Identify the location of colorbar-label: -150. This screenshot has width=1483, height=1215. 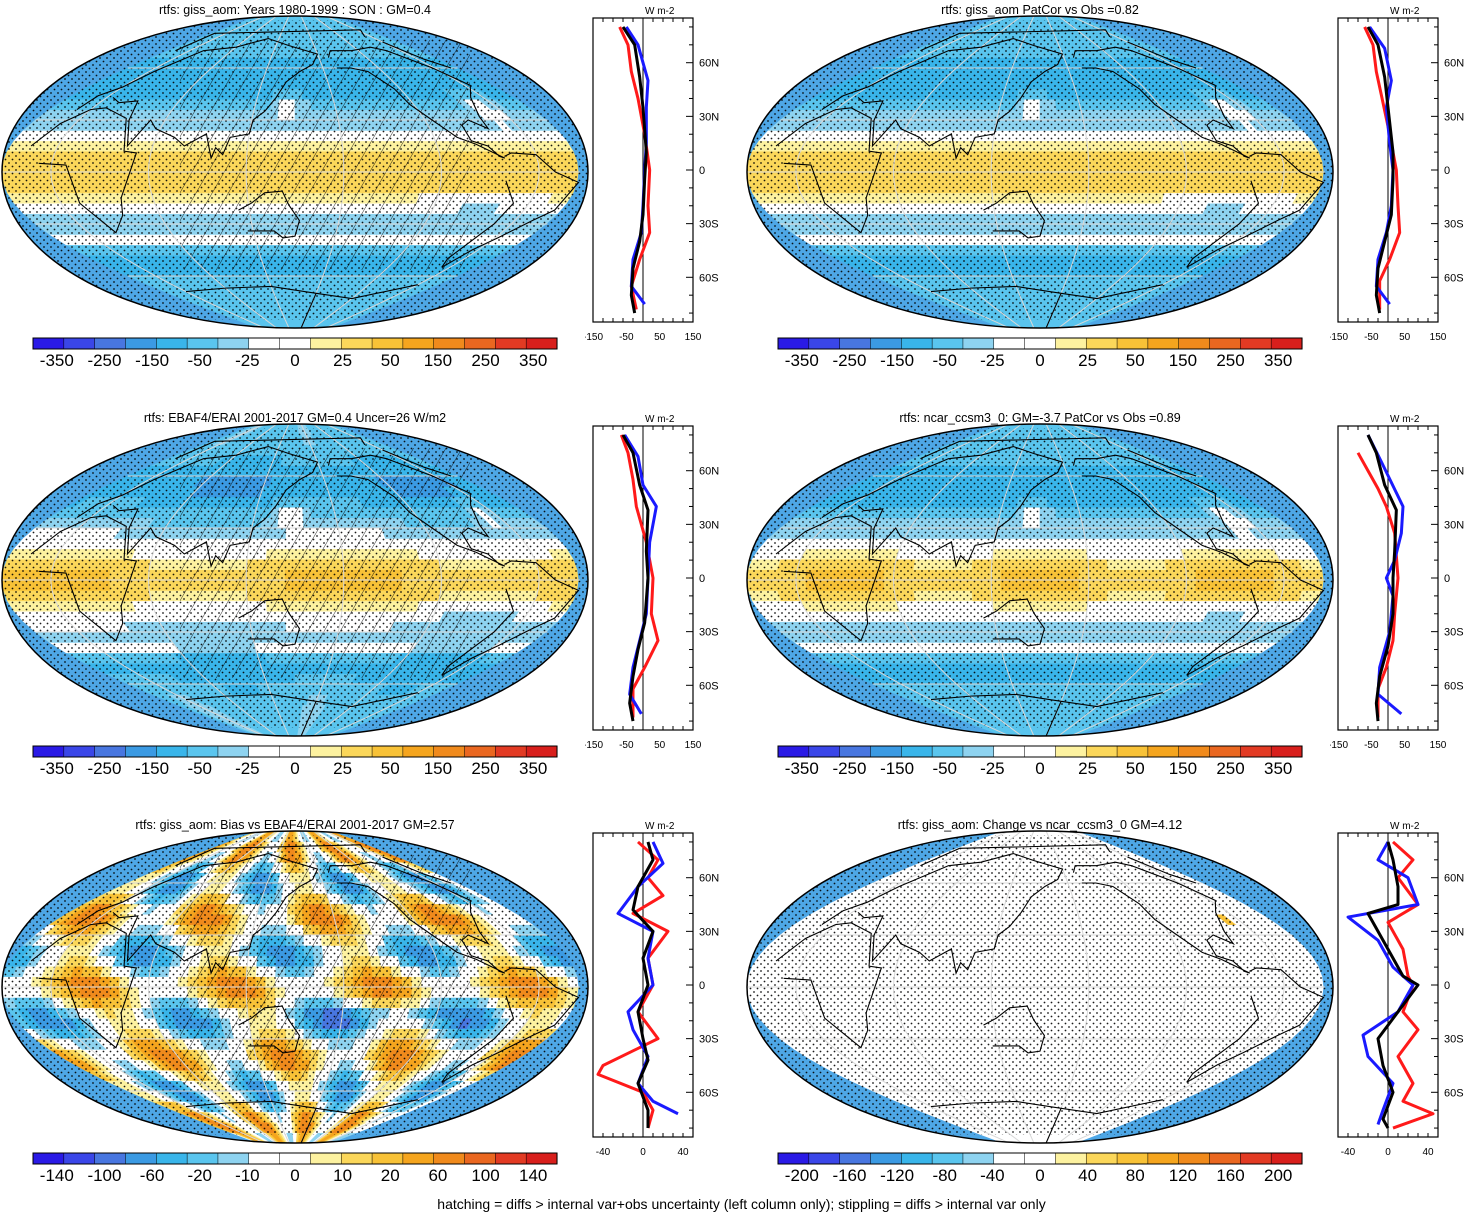
(152, 768).